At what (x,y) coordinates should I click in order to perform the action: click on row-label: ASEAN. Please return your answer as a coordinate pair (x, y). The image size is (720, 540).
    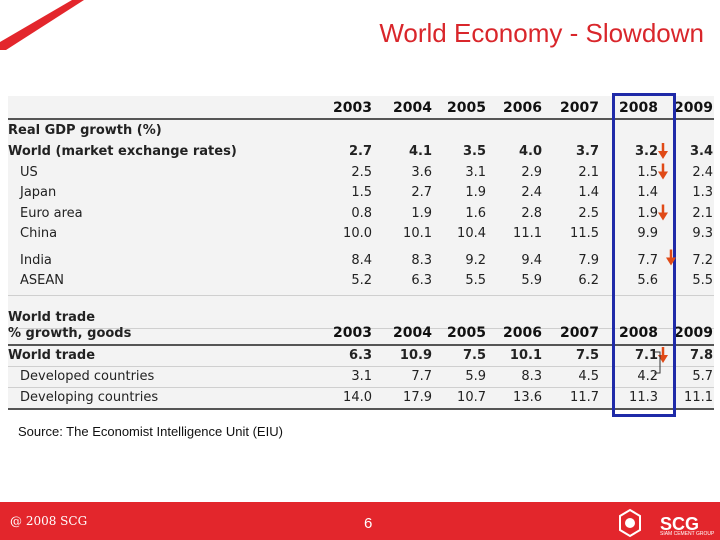
    Looking at the image, I should click on (42, 280).